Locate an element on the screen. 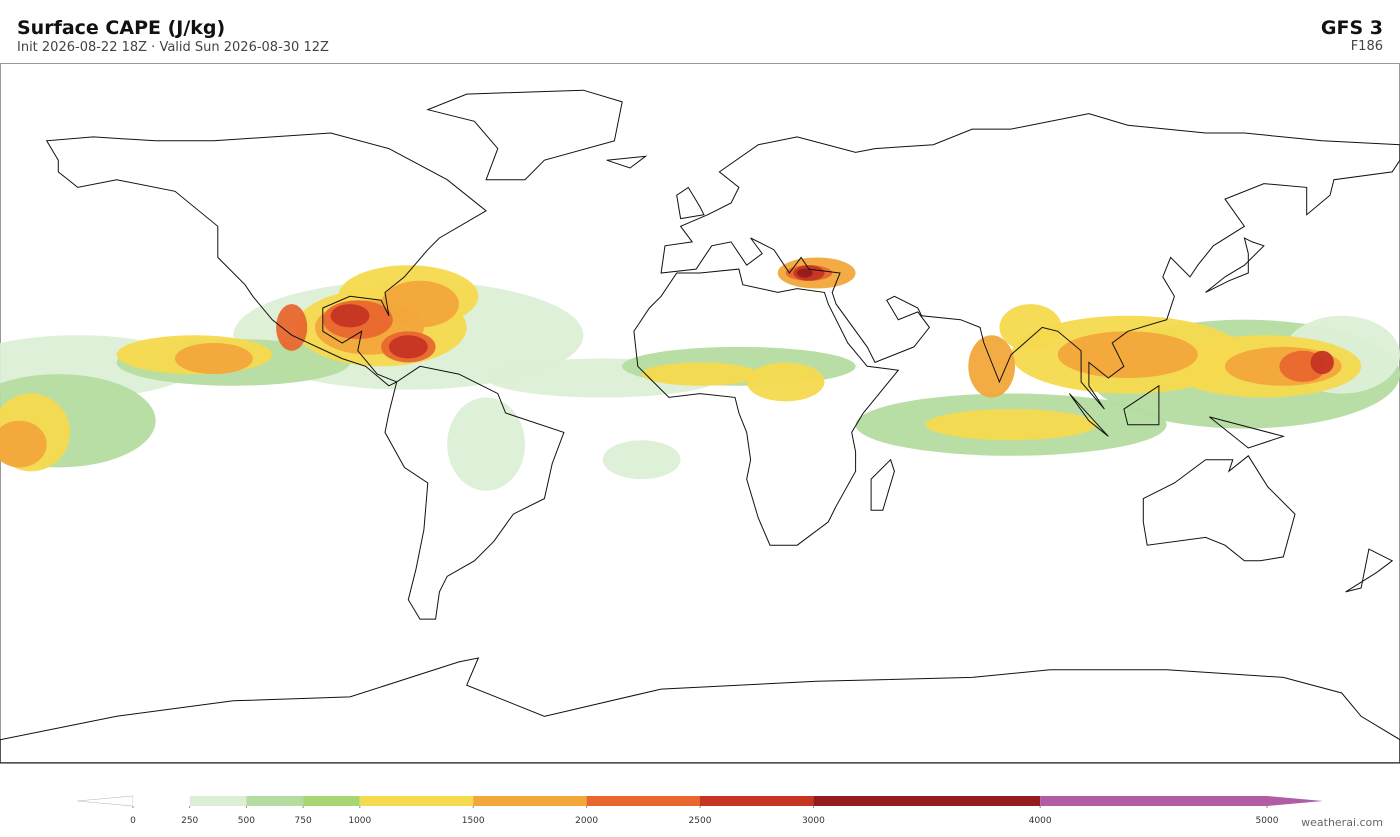 The width and height of the screenshot is (1400, 837). title: Surface CAPE (J/kg) is located at coordinates (121, 28).